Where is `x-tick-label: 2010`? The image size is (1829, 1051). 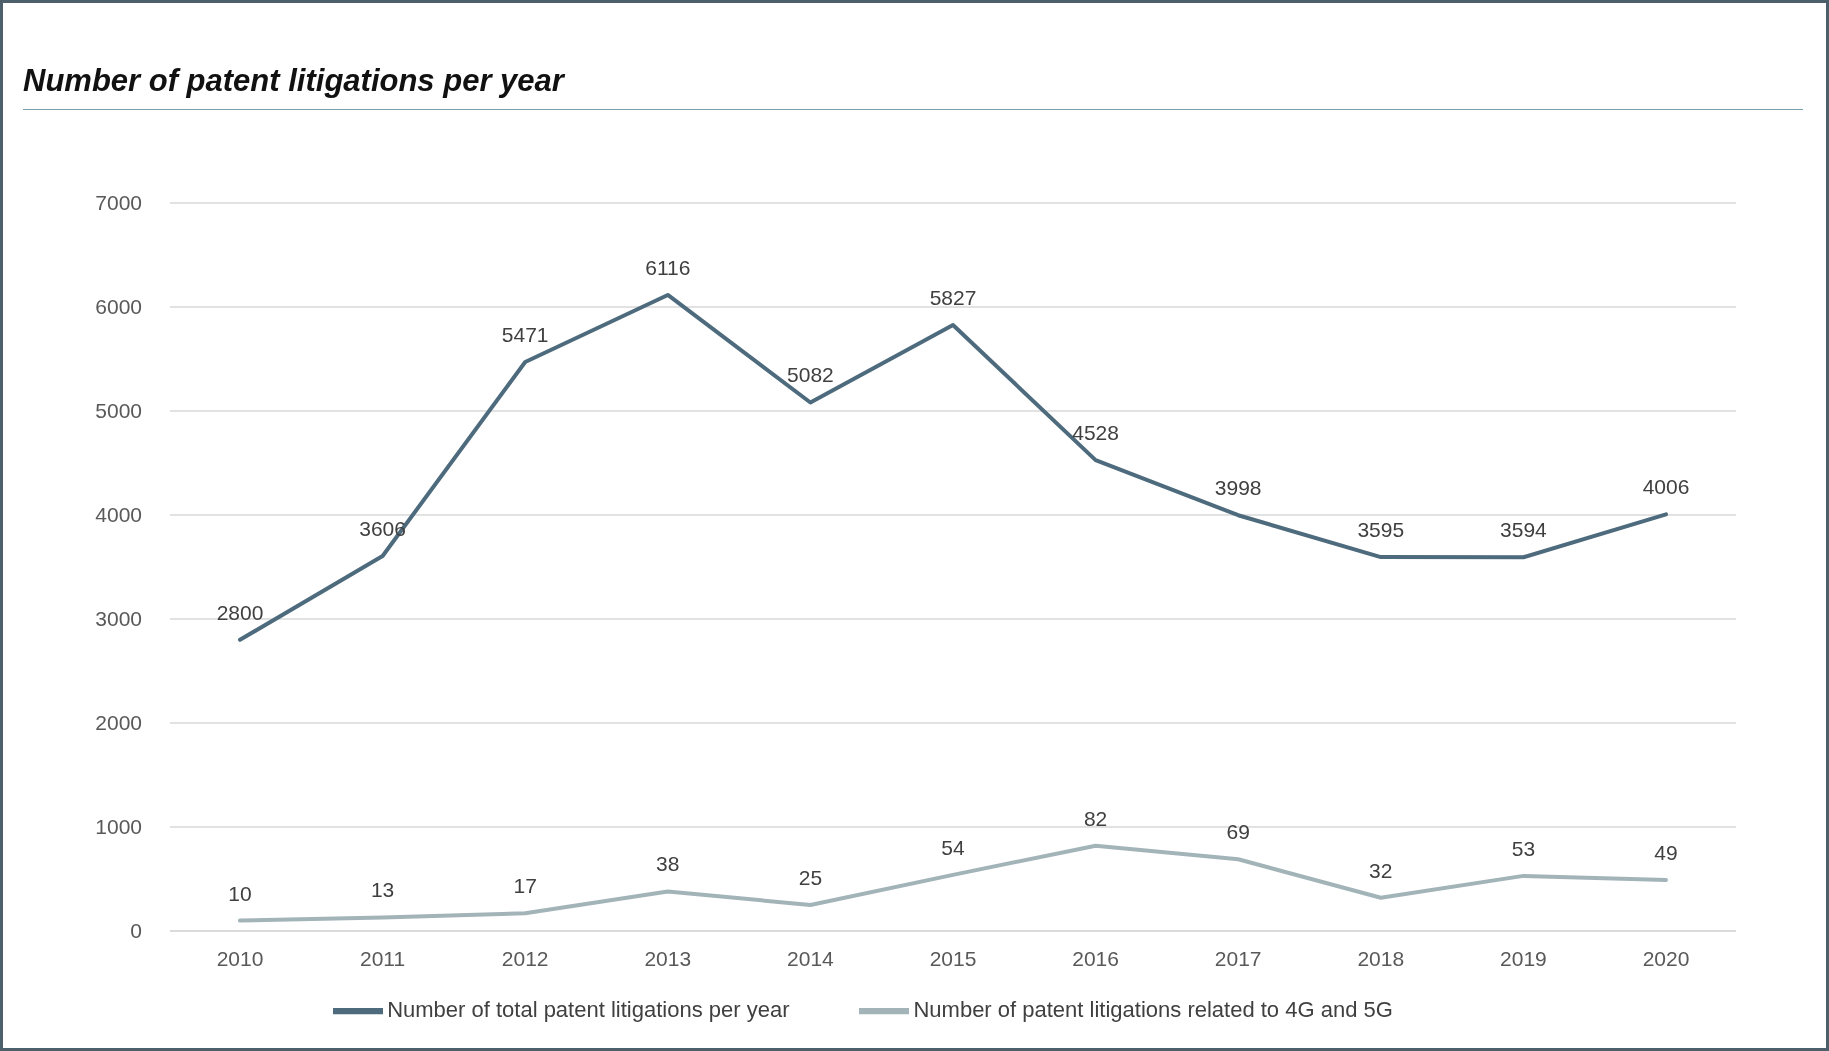 x-tick-label: 2010 is located at coordinates (240, 958).